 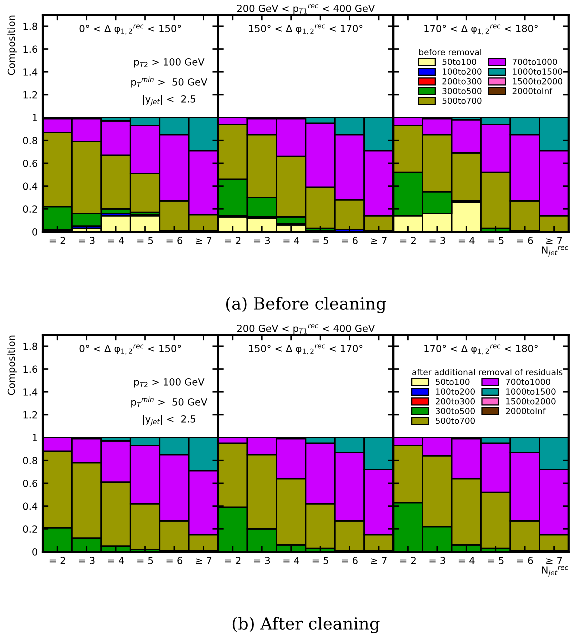 What do you see at coordinates (306, 305) in the screenshot?
I see `text: (a) Before cleaning` at bounding box center [306, 305].